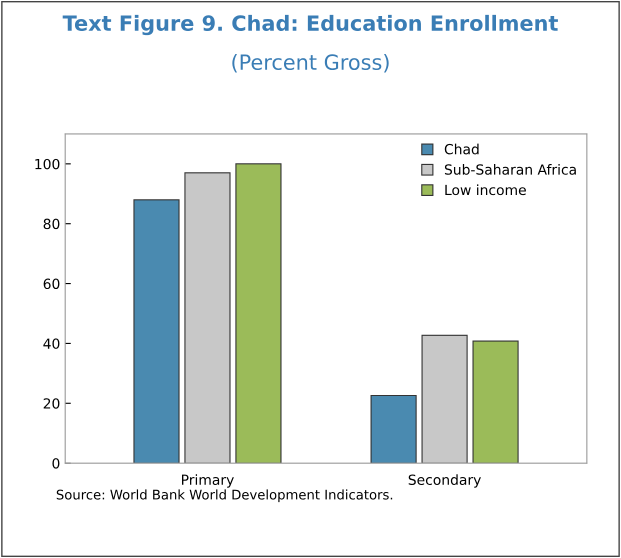 This screenshot has width=621, height=558. What do you see at coordinates (485, 190) in the screenshot?
I see `legend-label: Low income` at bounding box center [485, 190].